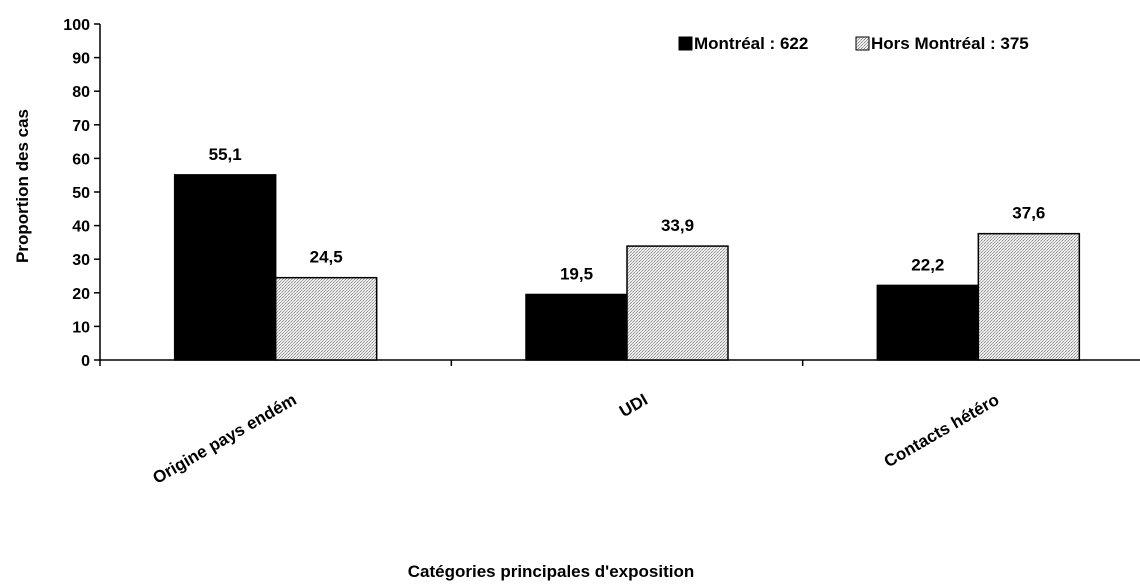  I want to click on bar-value-label: 55,1, so click(225, 154).